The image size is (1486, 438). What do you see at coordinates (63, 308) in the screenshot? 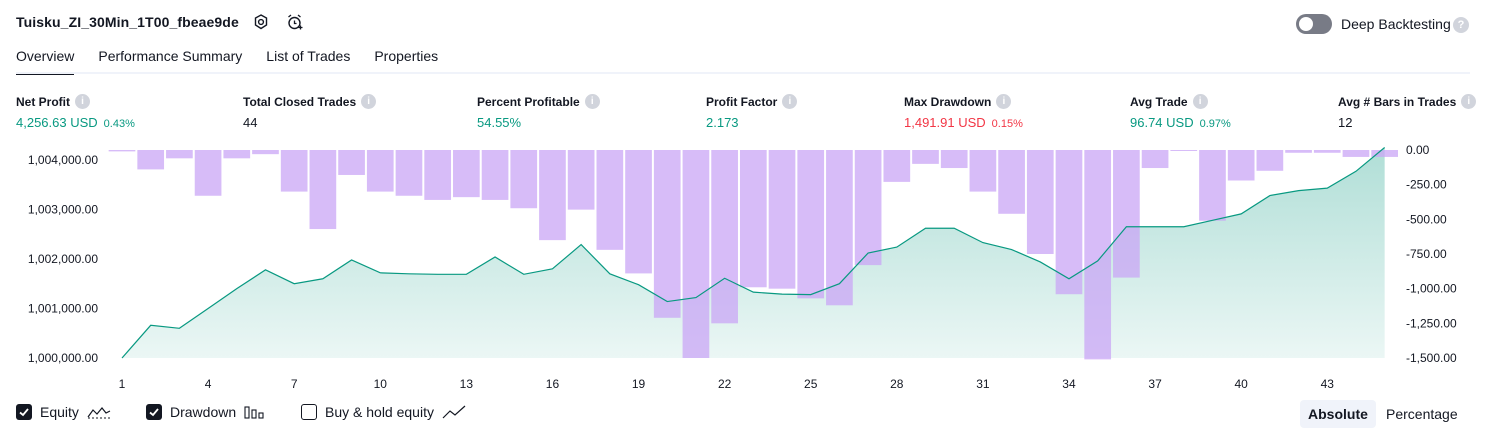
I see `left-axis-tick-label: 1,001,000.00` at bounding box center [63, 308].